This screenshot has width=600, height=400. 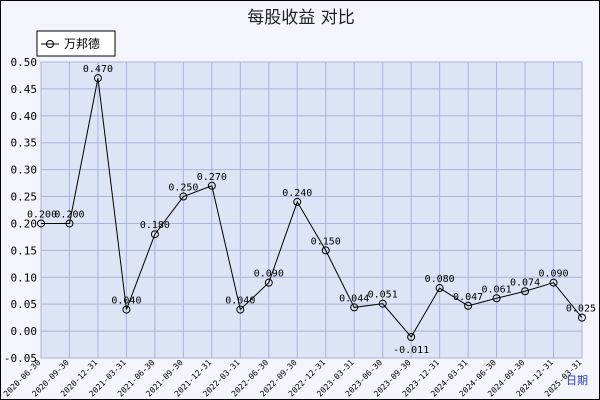 I want to click on data-label: 0.025, so click(x=581, y=309).